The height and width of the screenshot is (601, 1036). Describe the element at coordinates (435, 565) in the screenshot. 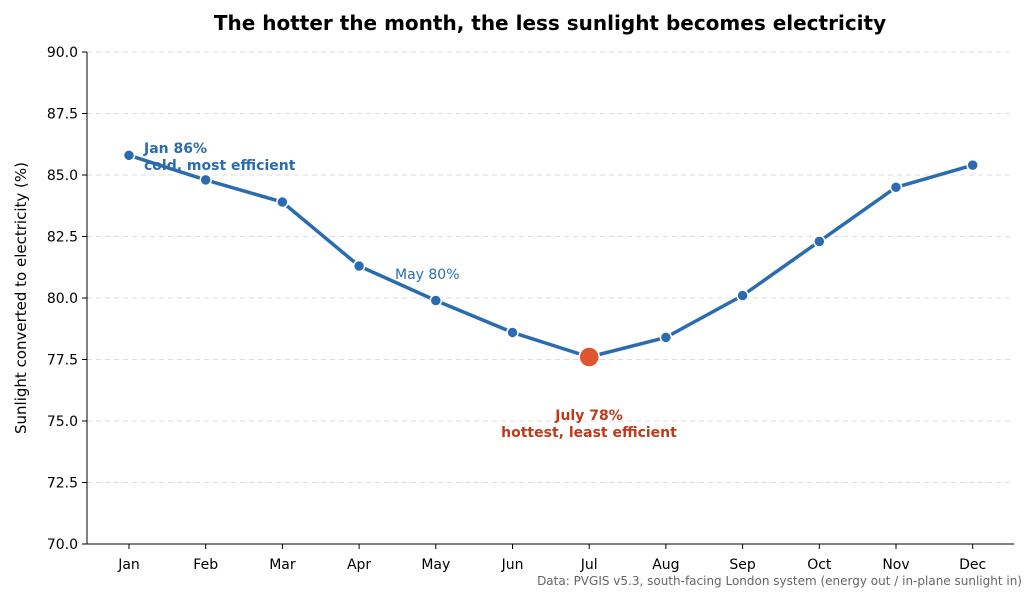

I see `x-tick-label-may: May` at that location.